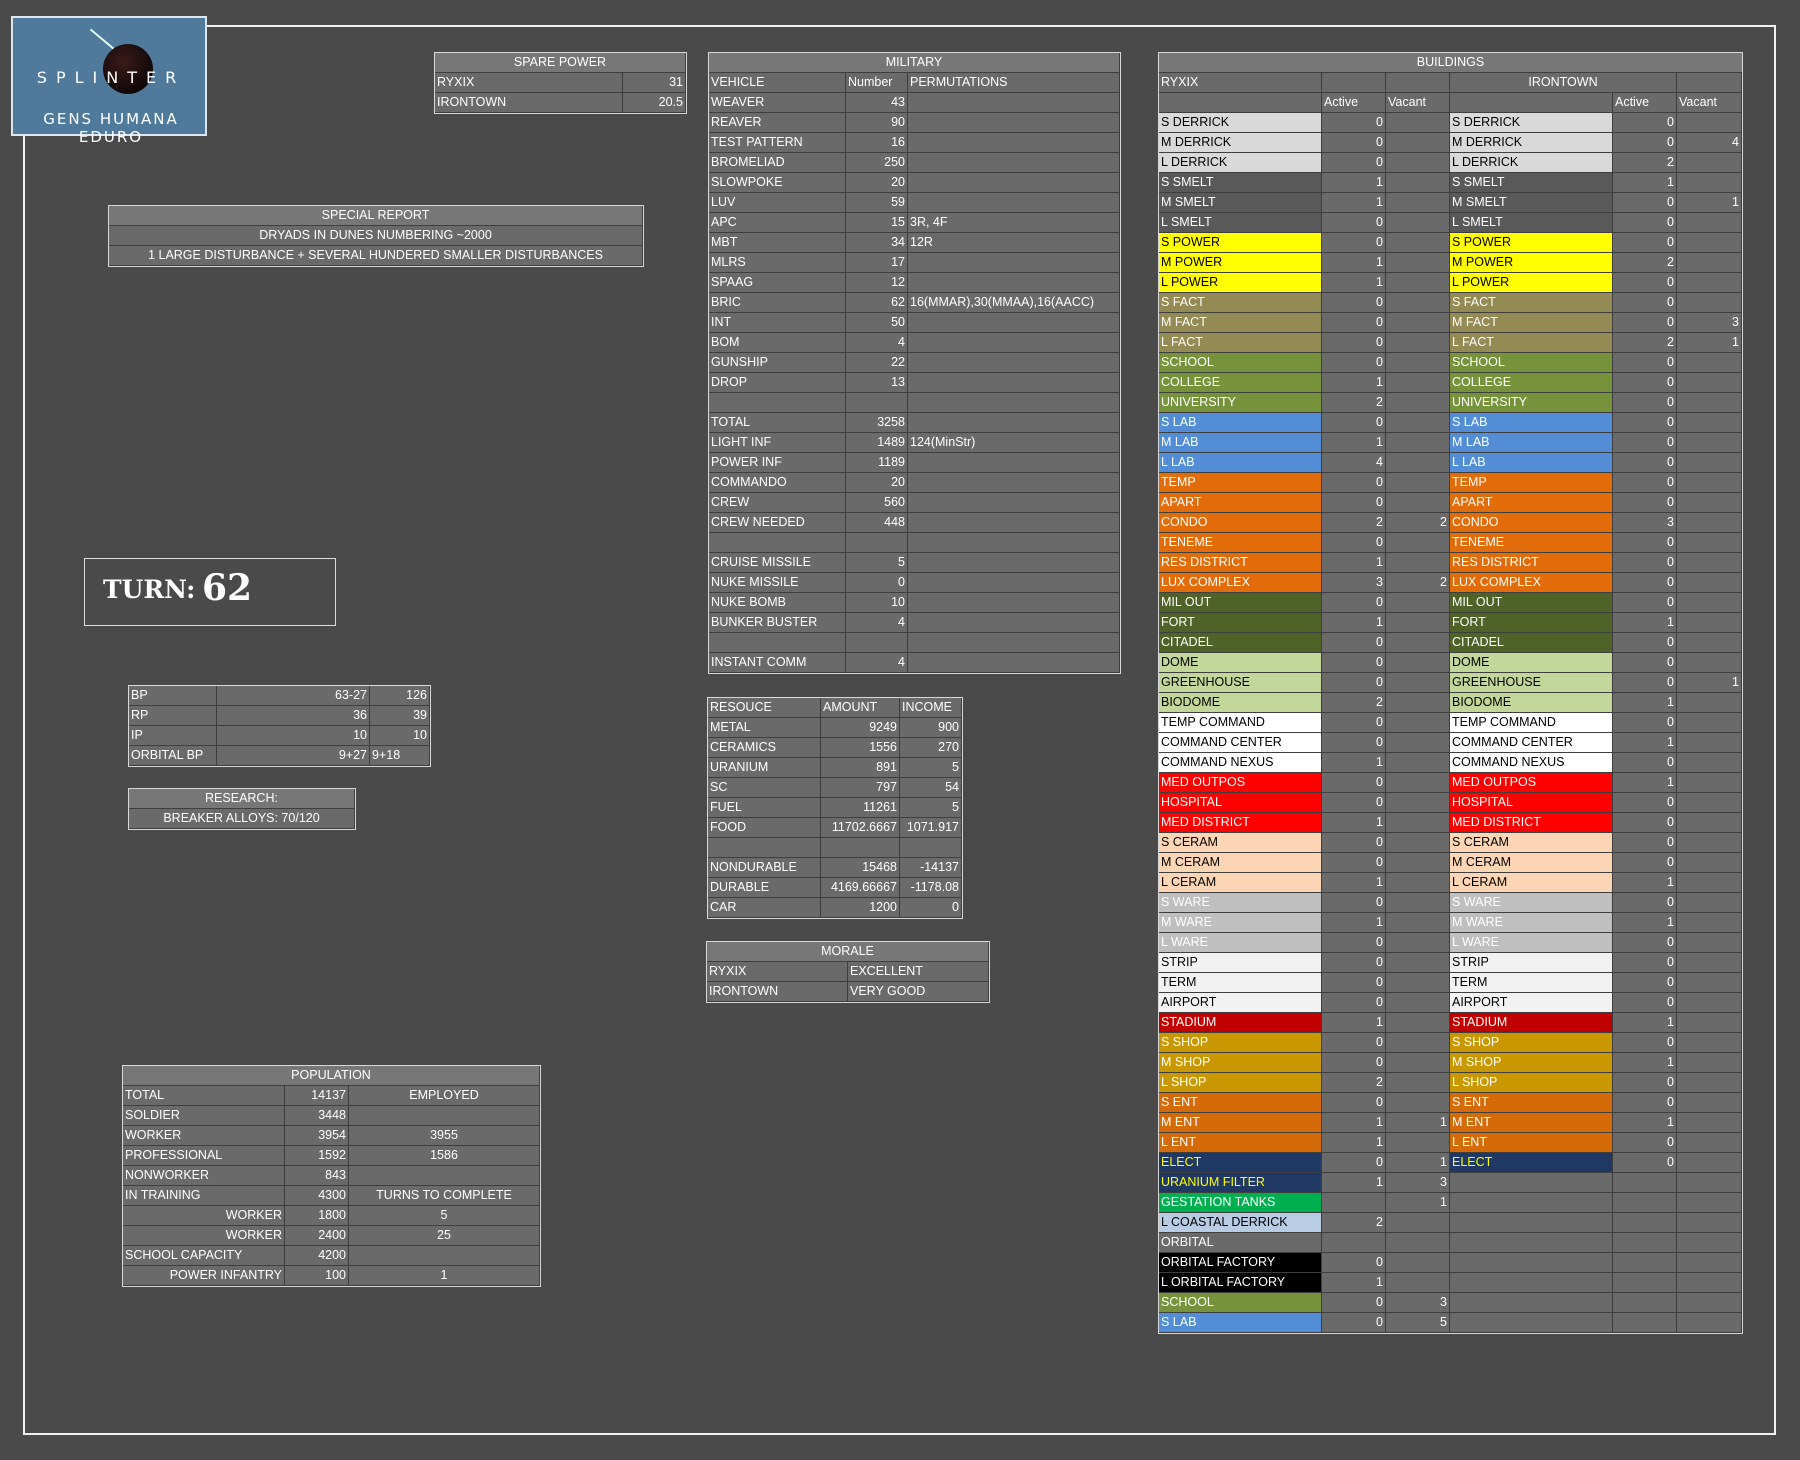 This screenshot has height=1460, width=1800. I want to click on building-vacant-a: 1, so click(1418, 1123).